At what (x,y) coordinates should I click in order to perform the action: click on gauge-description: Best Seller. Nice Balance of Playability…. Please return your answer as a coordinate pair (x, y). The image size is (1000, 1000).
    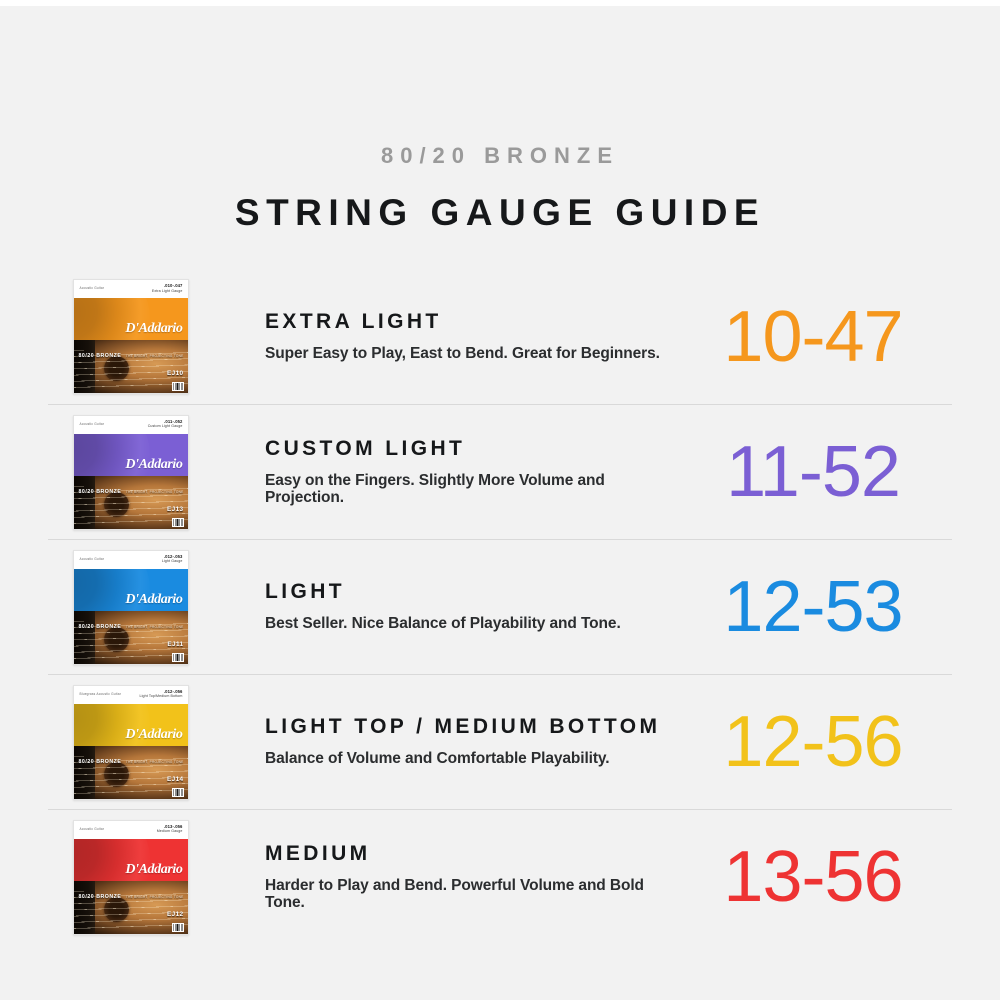
    Looking at the image, I should click on (443, 624).